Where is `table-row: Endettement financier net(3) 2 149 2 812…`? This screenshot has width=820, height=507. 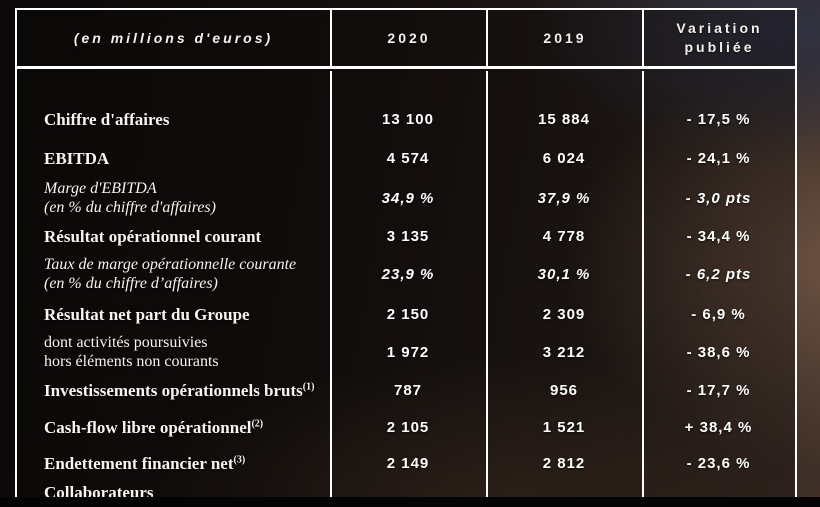 table-row: Endettement financier net(3) 2 149 2 812… is located at coordinates (406, 463).